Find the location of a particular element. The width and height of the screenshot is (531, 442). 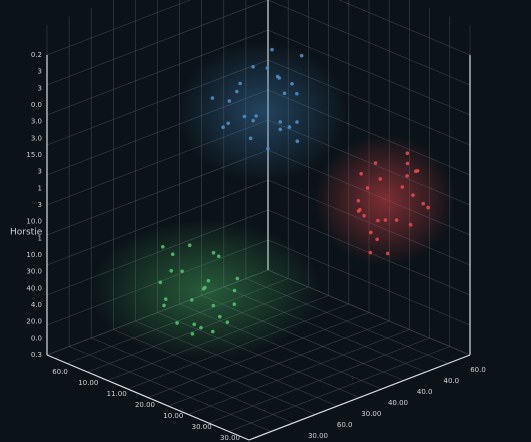

x-tick-label: 20.00 is located at coordinates (145, 405).